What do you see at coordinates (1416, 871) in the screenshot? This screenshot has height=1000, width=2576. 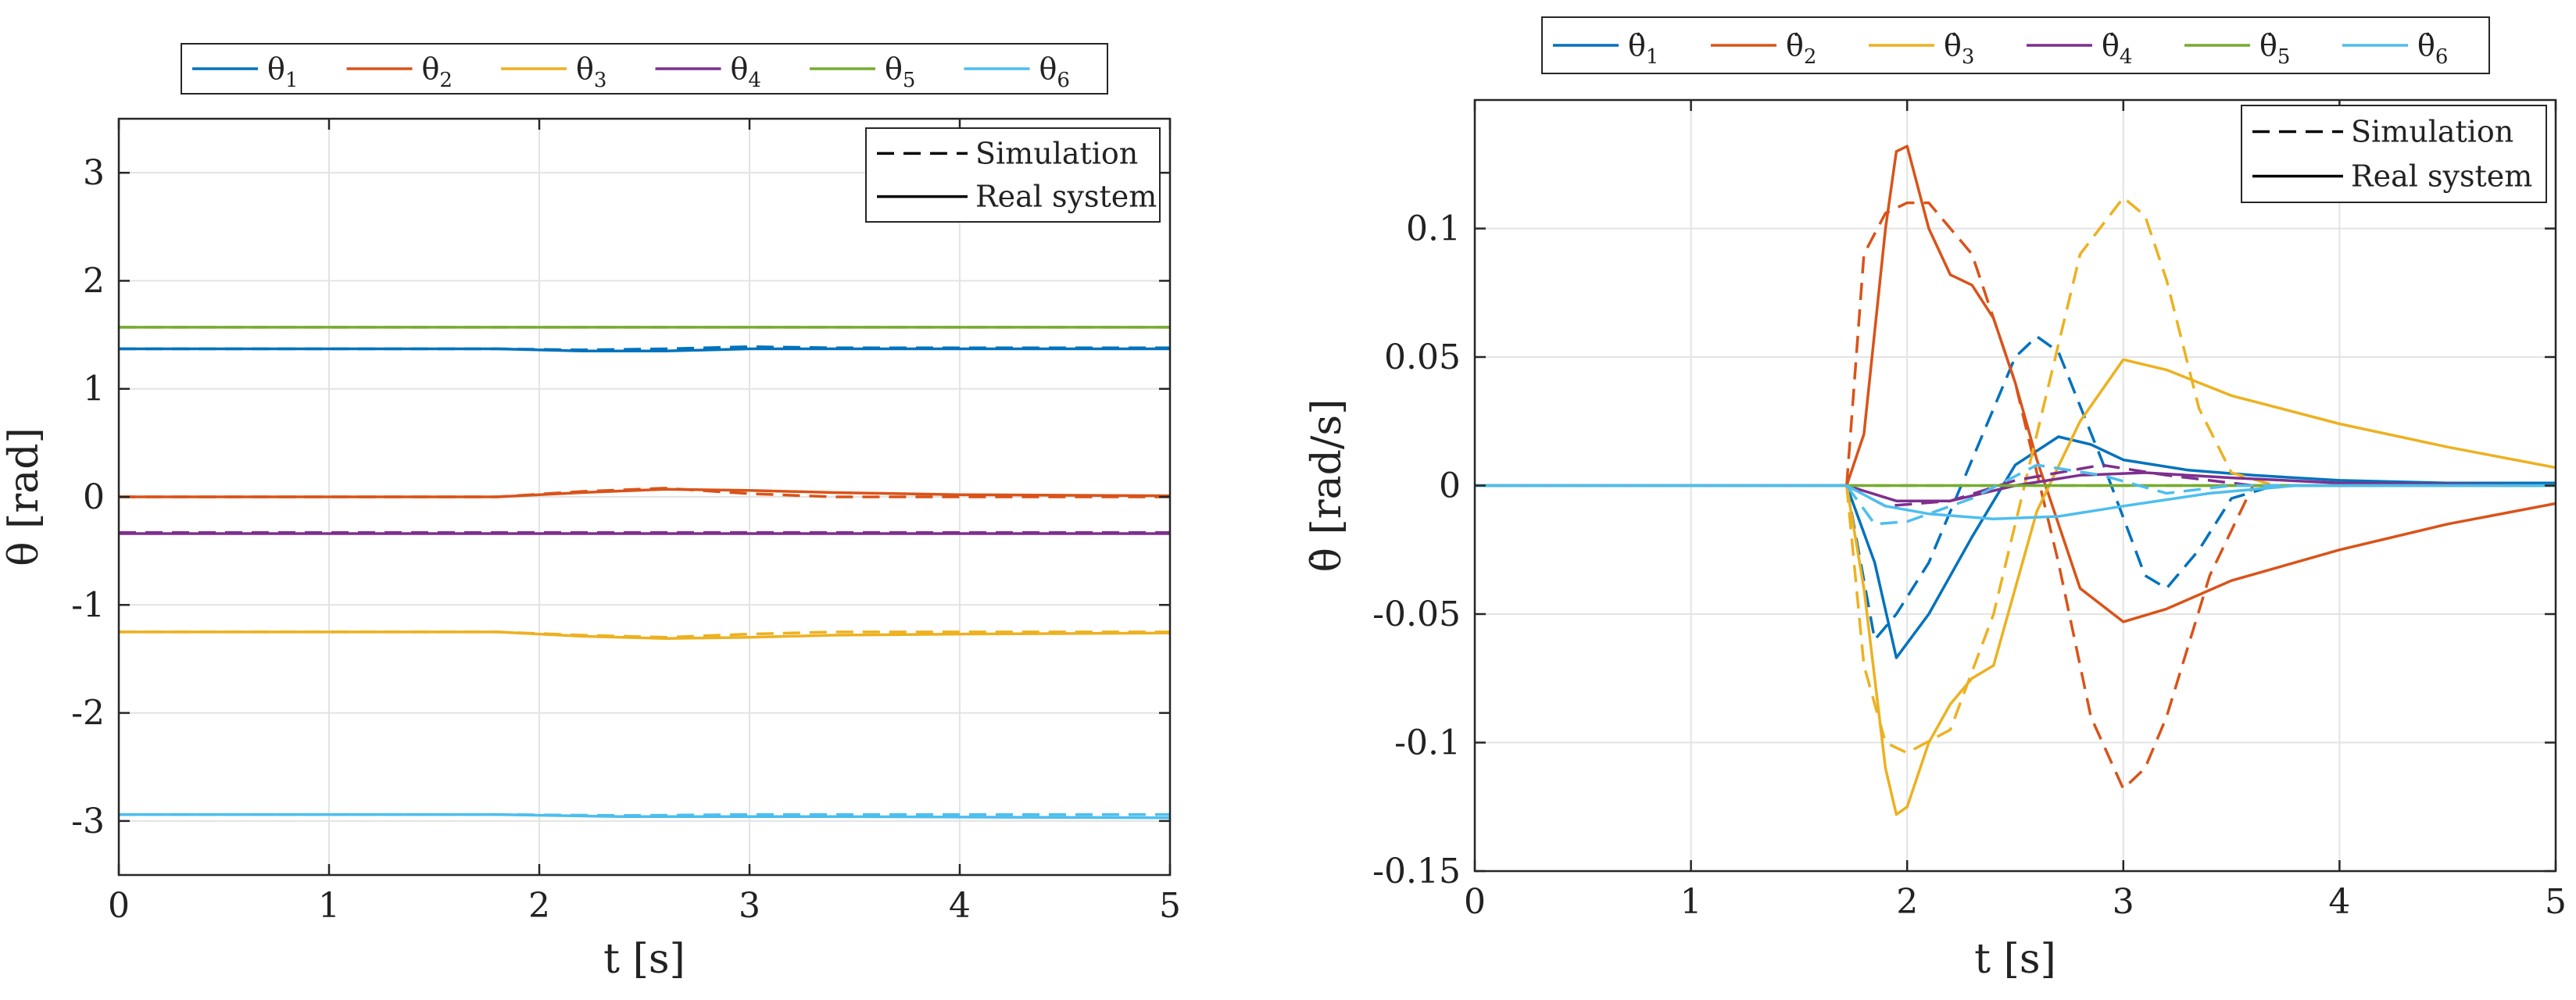 I see `y-tick-label: -0.15` at bounding box center [1416, 871].